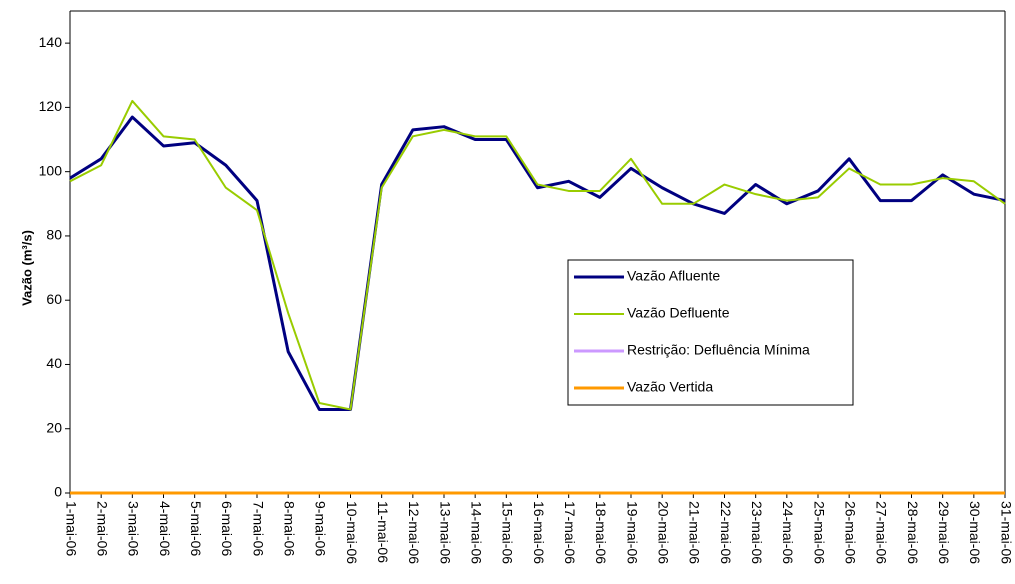 Image resolution: width=1015 pixels, height=584 pixels. What do you see at coordinates (695, 532) in the screenshot?
I see `x-tick-label: 21-mai-06` at bounding box center [695, 532].